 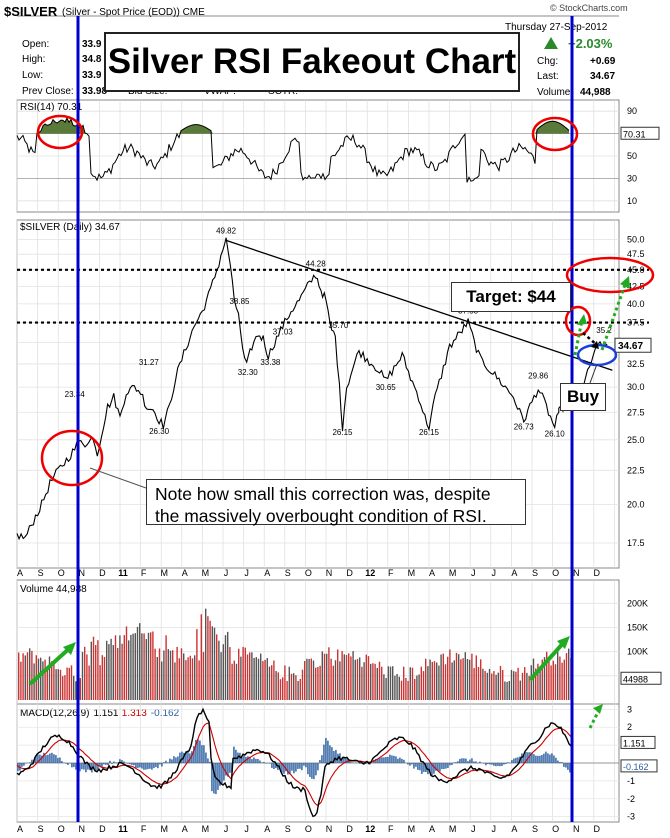 I want to click on macd-tick-label: -3, so click(x=631, y=817).